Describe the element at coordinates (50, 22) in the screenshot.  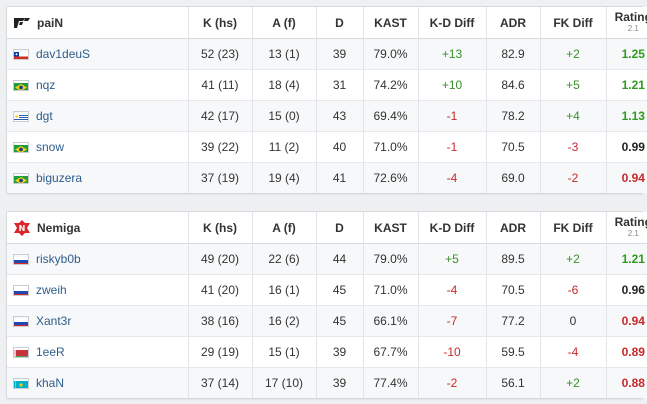
I see `team-name: paiN` at that location.